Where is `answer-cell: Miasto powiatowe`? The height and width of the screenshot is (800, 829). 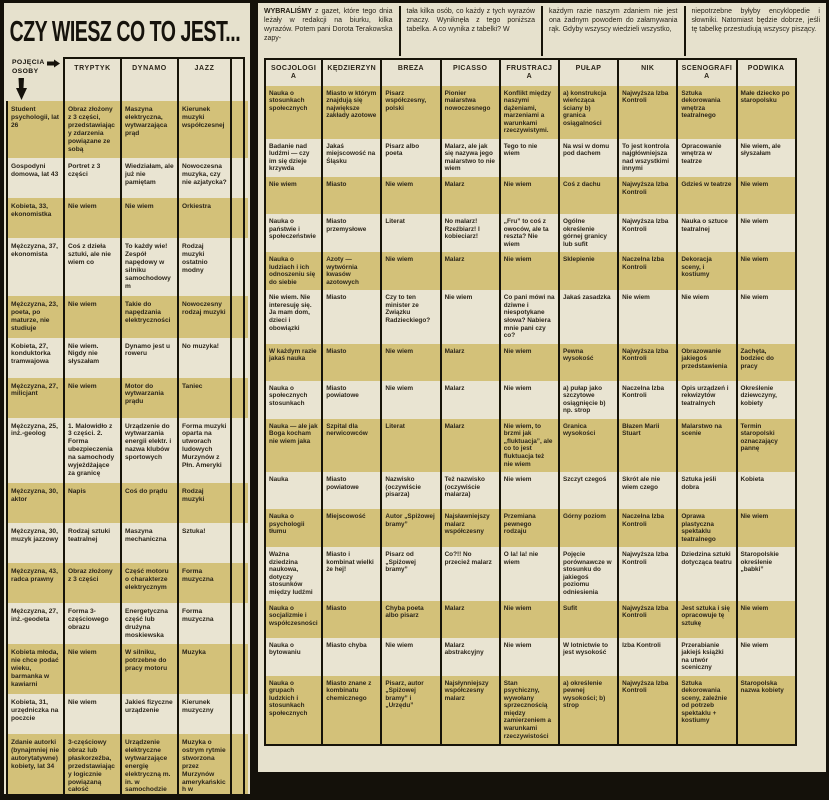
answer-cell: Miasto powiatowe is located at coordinates (353, 399).